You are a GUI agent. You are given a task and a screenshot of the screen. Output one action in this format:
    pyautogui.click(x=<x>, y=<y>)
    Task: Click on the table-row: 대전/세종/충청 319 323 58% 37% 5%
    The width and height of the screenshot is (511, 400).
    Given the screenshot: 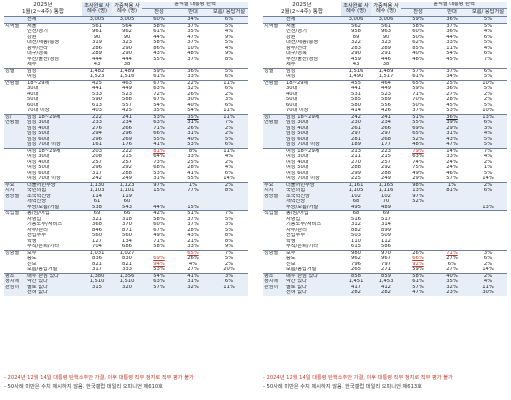 What is the action you would take?
    pyautogui.click(x=126, y=43)
    